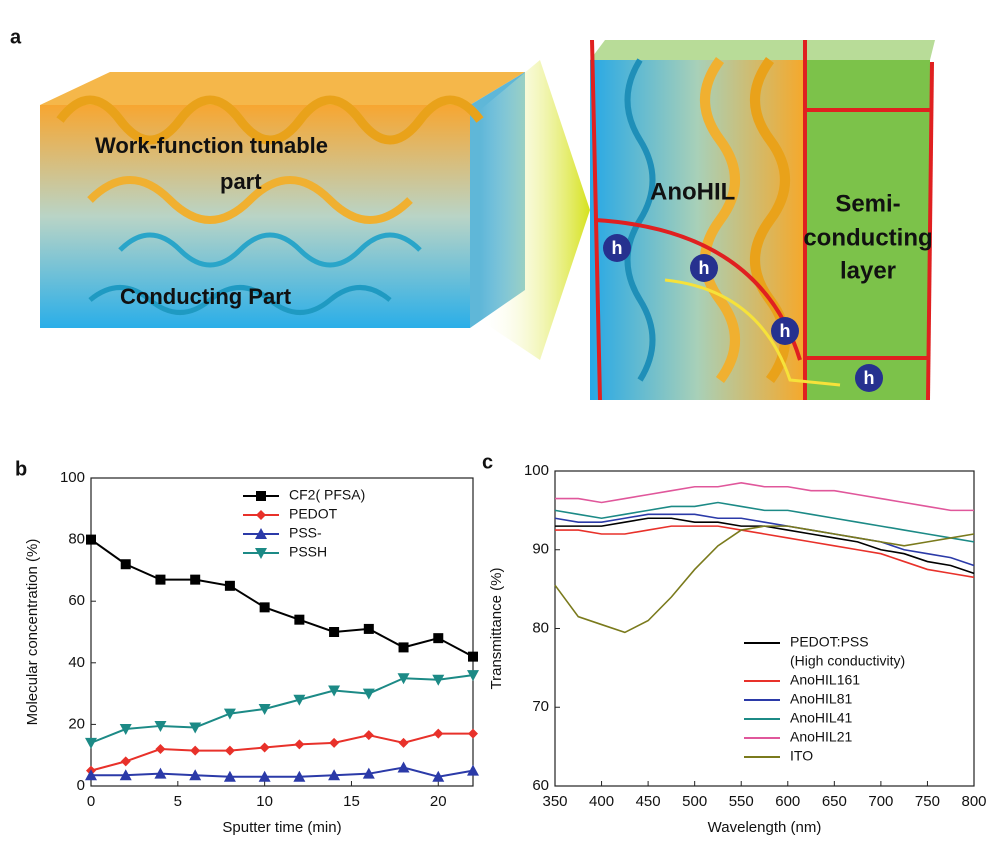  I want to click on x-tick-label: 400, so click(601, 801).